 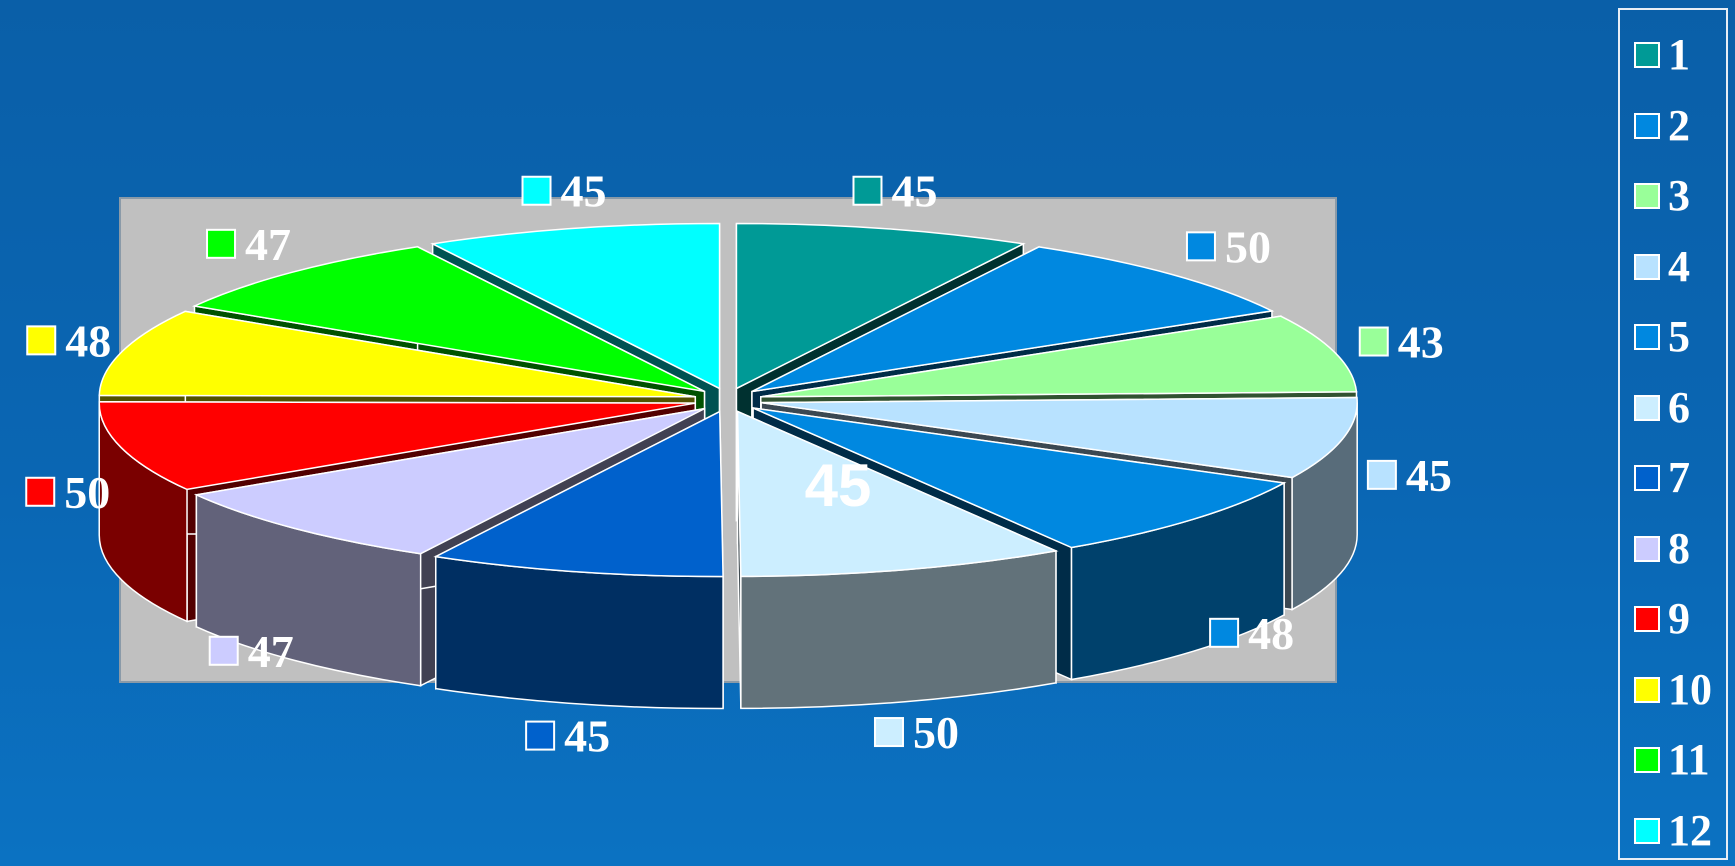 I want to click on legend-label: 3, so click(x=1679, y=195).